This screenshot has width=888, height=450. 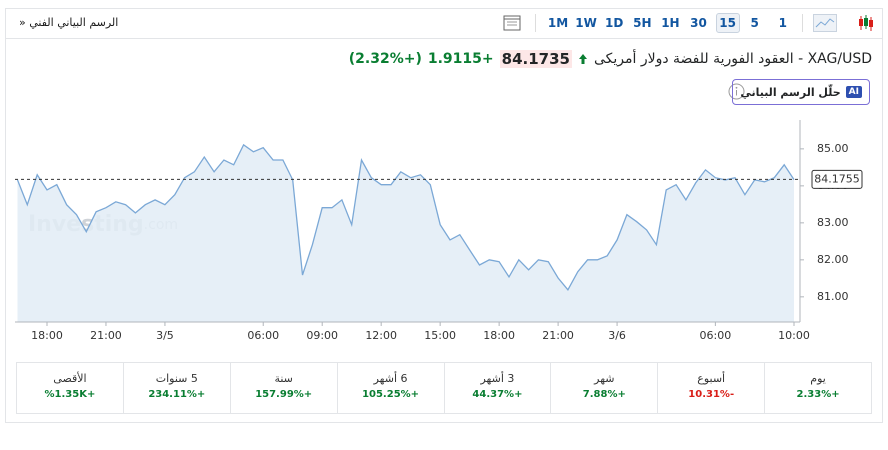 I want to click on x-tick-label: 15:00, so click(x=440, y=335).